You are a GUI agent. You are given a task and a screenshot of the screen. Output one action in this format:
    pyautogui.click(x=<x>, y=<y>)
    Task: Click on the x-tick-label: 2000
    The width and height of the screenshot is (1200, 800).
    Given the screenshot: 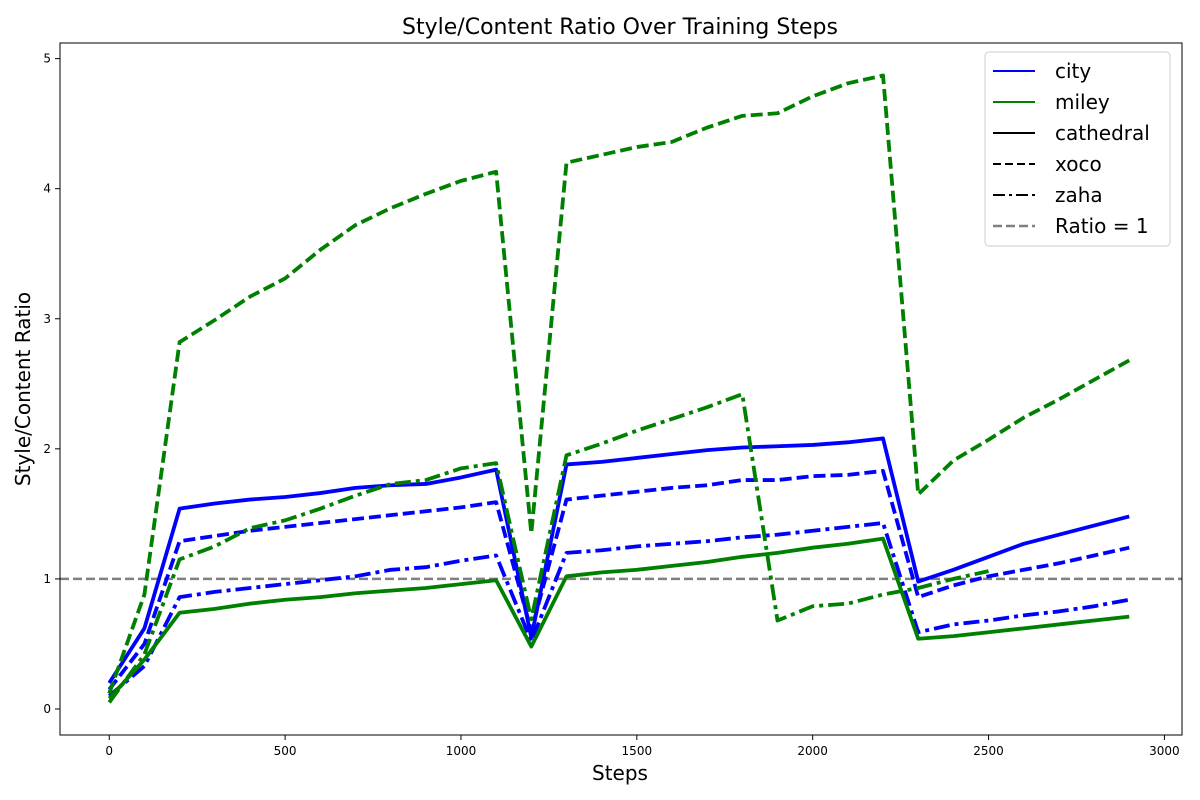 What is the action you would take?
    pyautogui.click(x=812, y=751)
    